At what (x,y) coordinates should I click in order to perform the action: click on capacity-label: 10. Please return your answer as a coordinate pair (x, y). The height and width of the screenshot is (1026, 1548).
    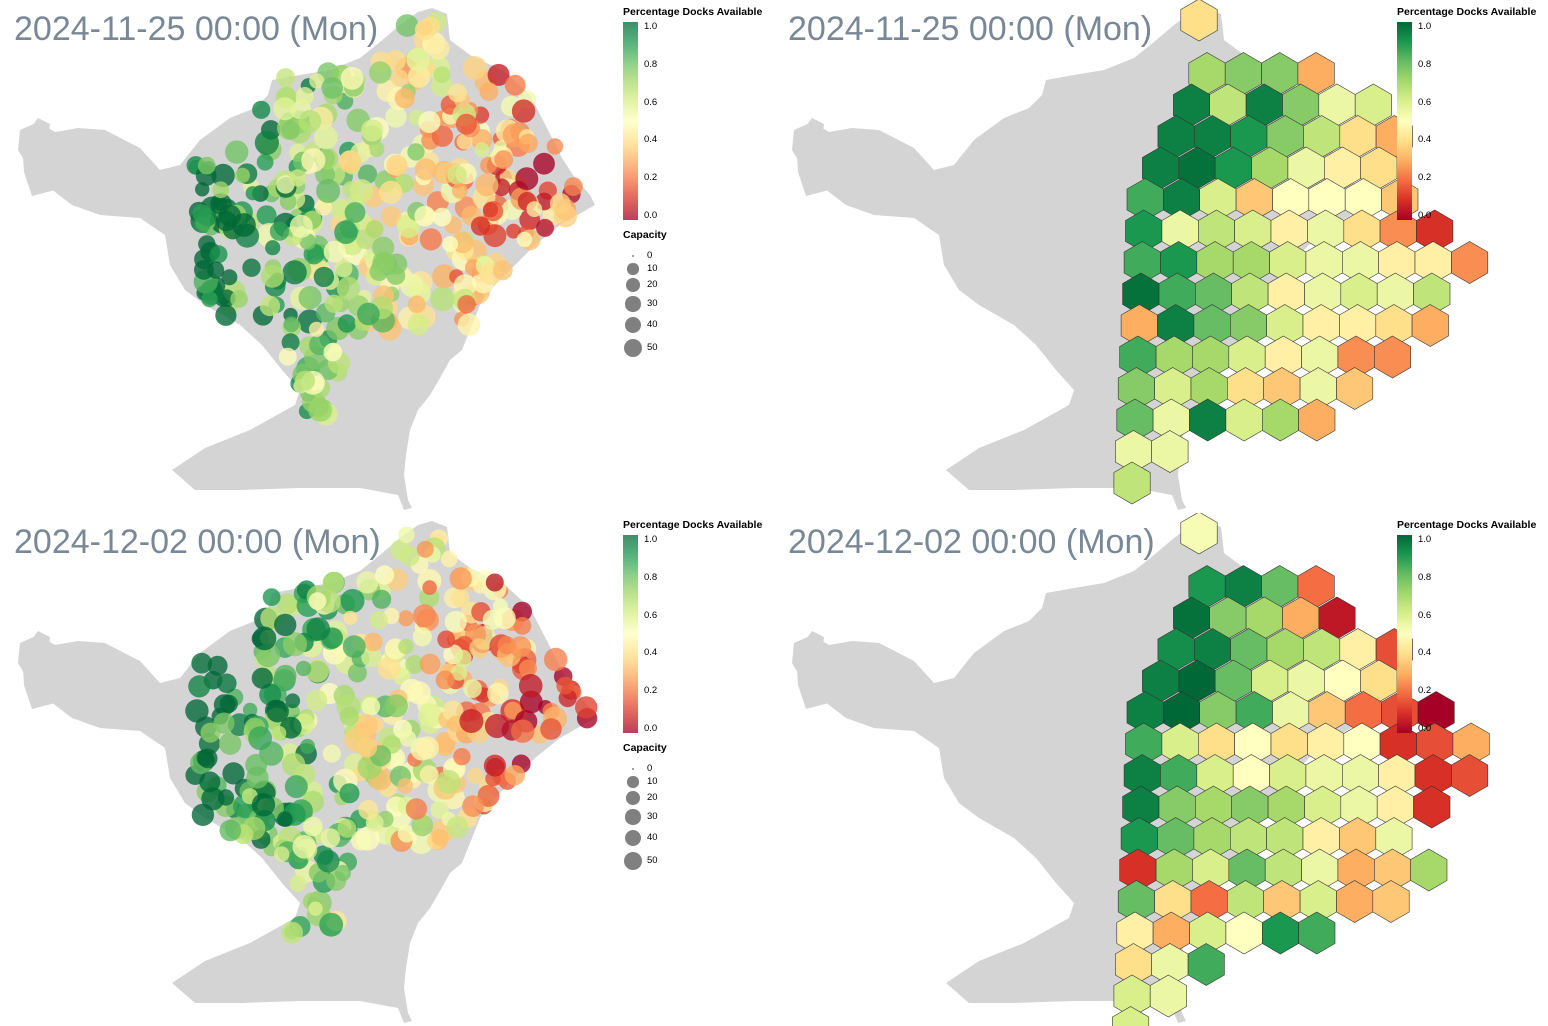
    Looking at the image, I should click on (652, 781).